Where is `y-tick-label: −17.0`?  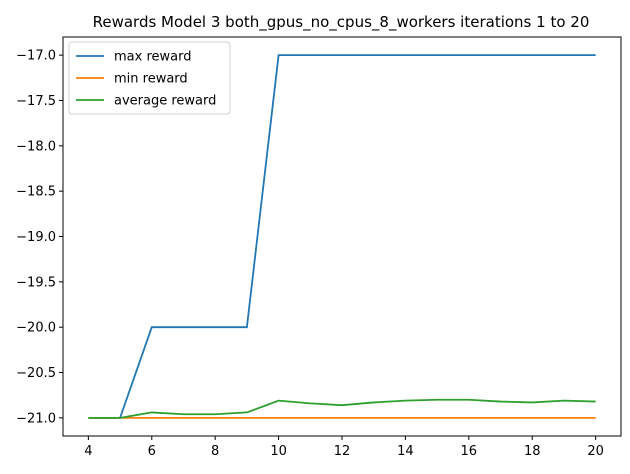
y-tick-label: −17.0 is located at coordinates (36, 56).